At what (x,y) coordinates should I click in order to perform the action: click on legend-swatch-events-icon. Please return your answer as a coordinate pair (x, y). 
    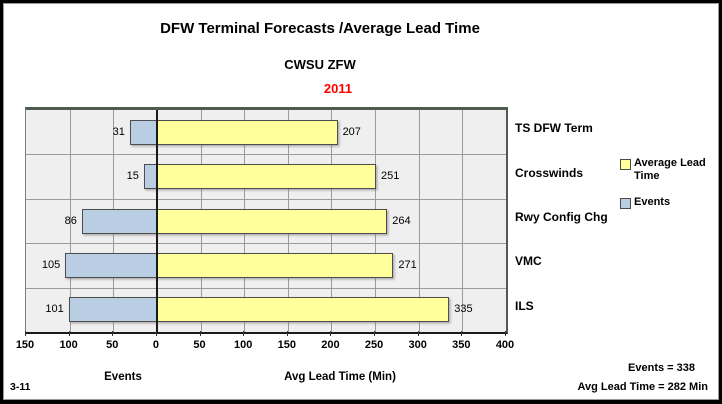
    Looking at the image, I should click on (625, 204).